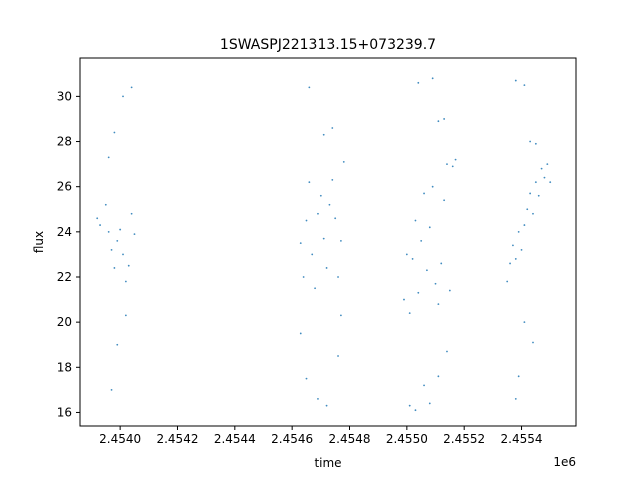  Describe the element at coordinates (292, 439) in the screenshot. I see `x-tick-label: 2.4546` at that location.